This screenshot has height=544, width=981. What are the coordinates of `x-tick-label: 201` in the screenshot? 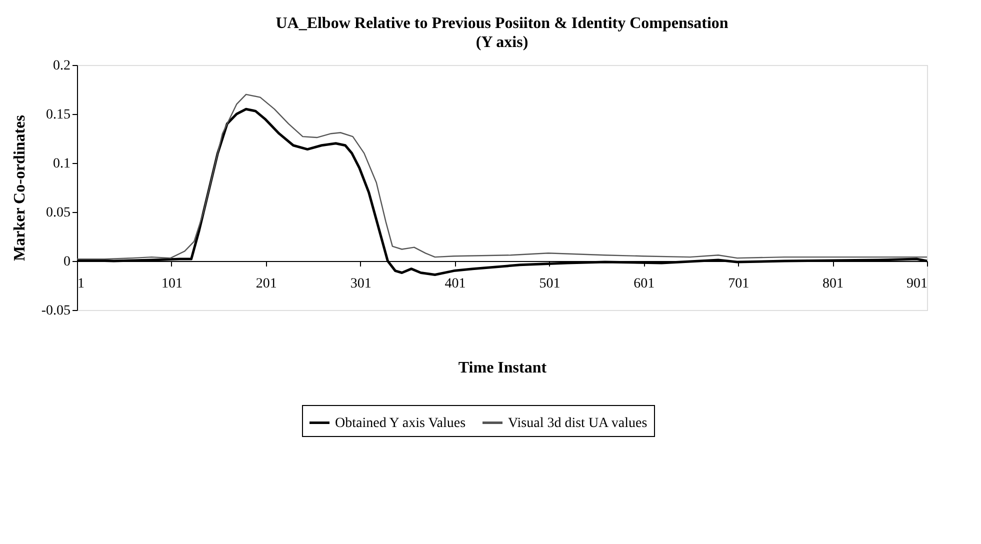 It's located at (266, 284).